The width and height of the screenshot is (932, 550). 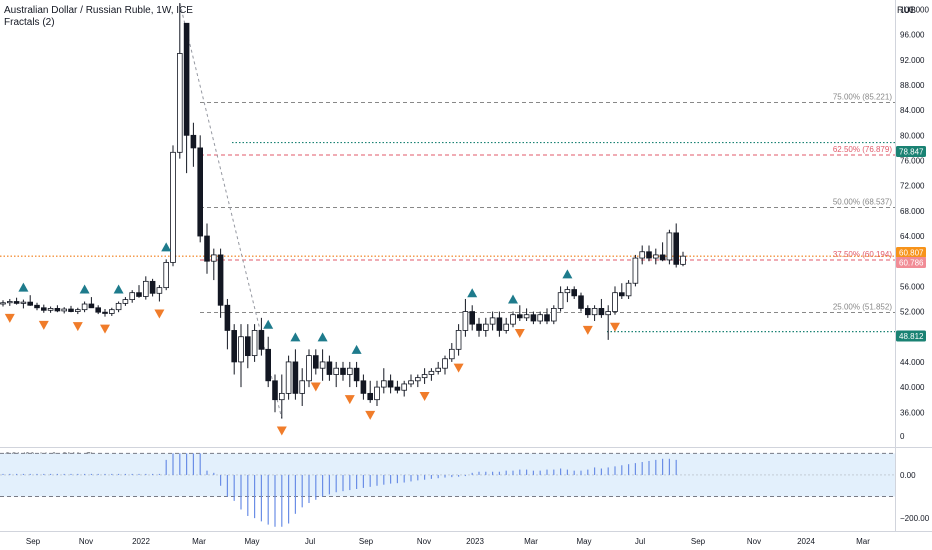 I want to click on price-tick-label: 64.000, so click(x=912, y=236).